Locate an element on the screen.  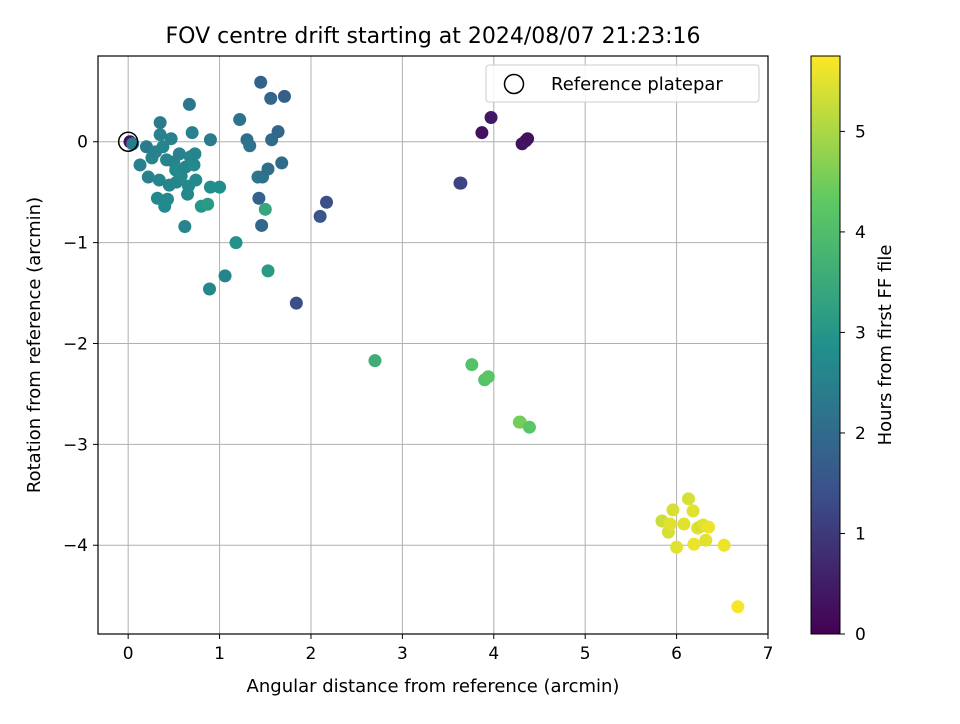
x-tick-label: 1 is located at coordinates (219, 654).